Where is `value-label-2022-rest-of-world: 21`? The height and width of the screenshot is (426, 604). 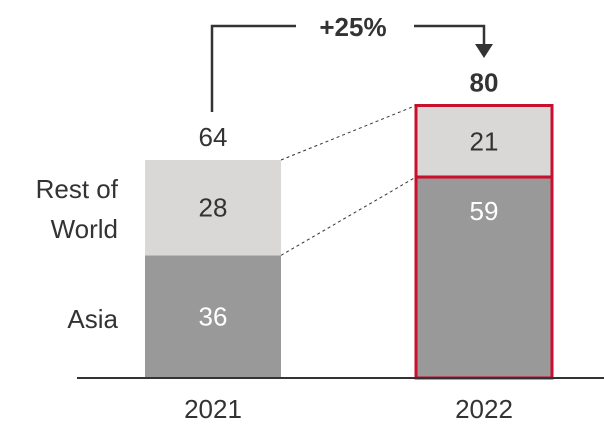 value-label-2022-rest-of-world: 21 is located at coordinates (484, 141).